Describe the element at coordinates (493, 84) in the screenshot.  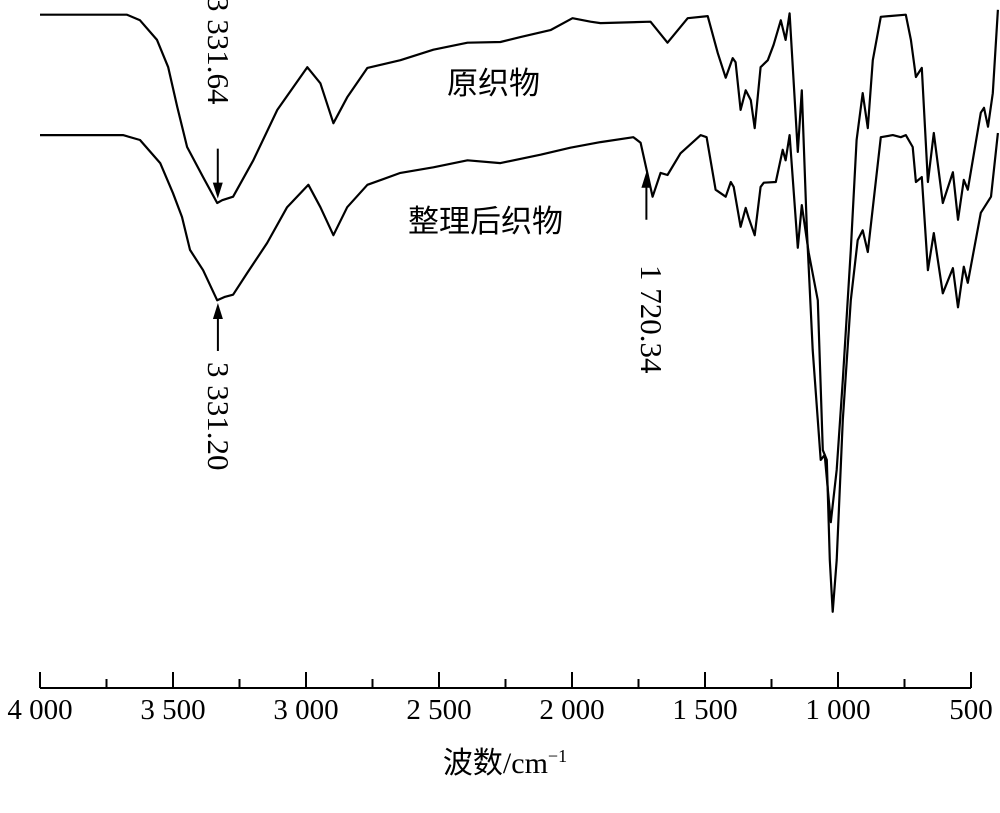
I see `series-label-original: 原织物` at that location.